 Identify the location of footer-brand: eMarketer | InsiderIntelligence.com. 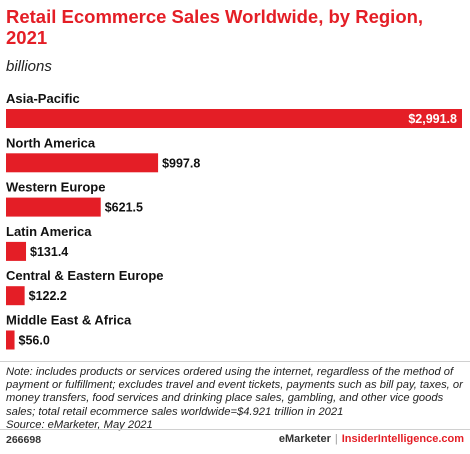
(371, 439).